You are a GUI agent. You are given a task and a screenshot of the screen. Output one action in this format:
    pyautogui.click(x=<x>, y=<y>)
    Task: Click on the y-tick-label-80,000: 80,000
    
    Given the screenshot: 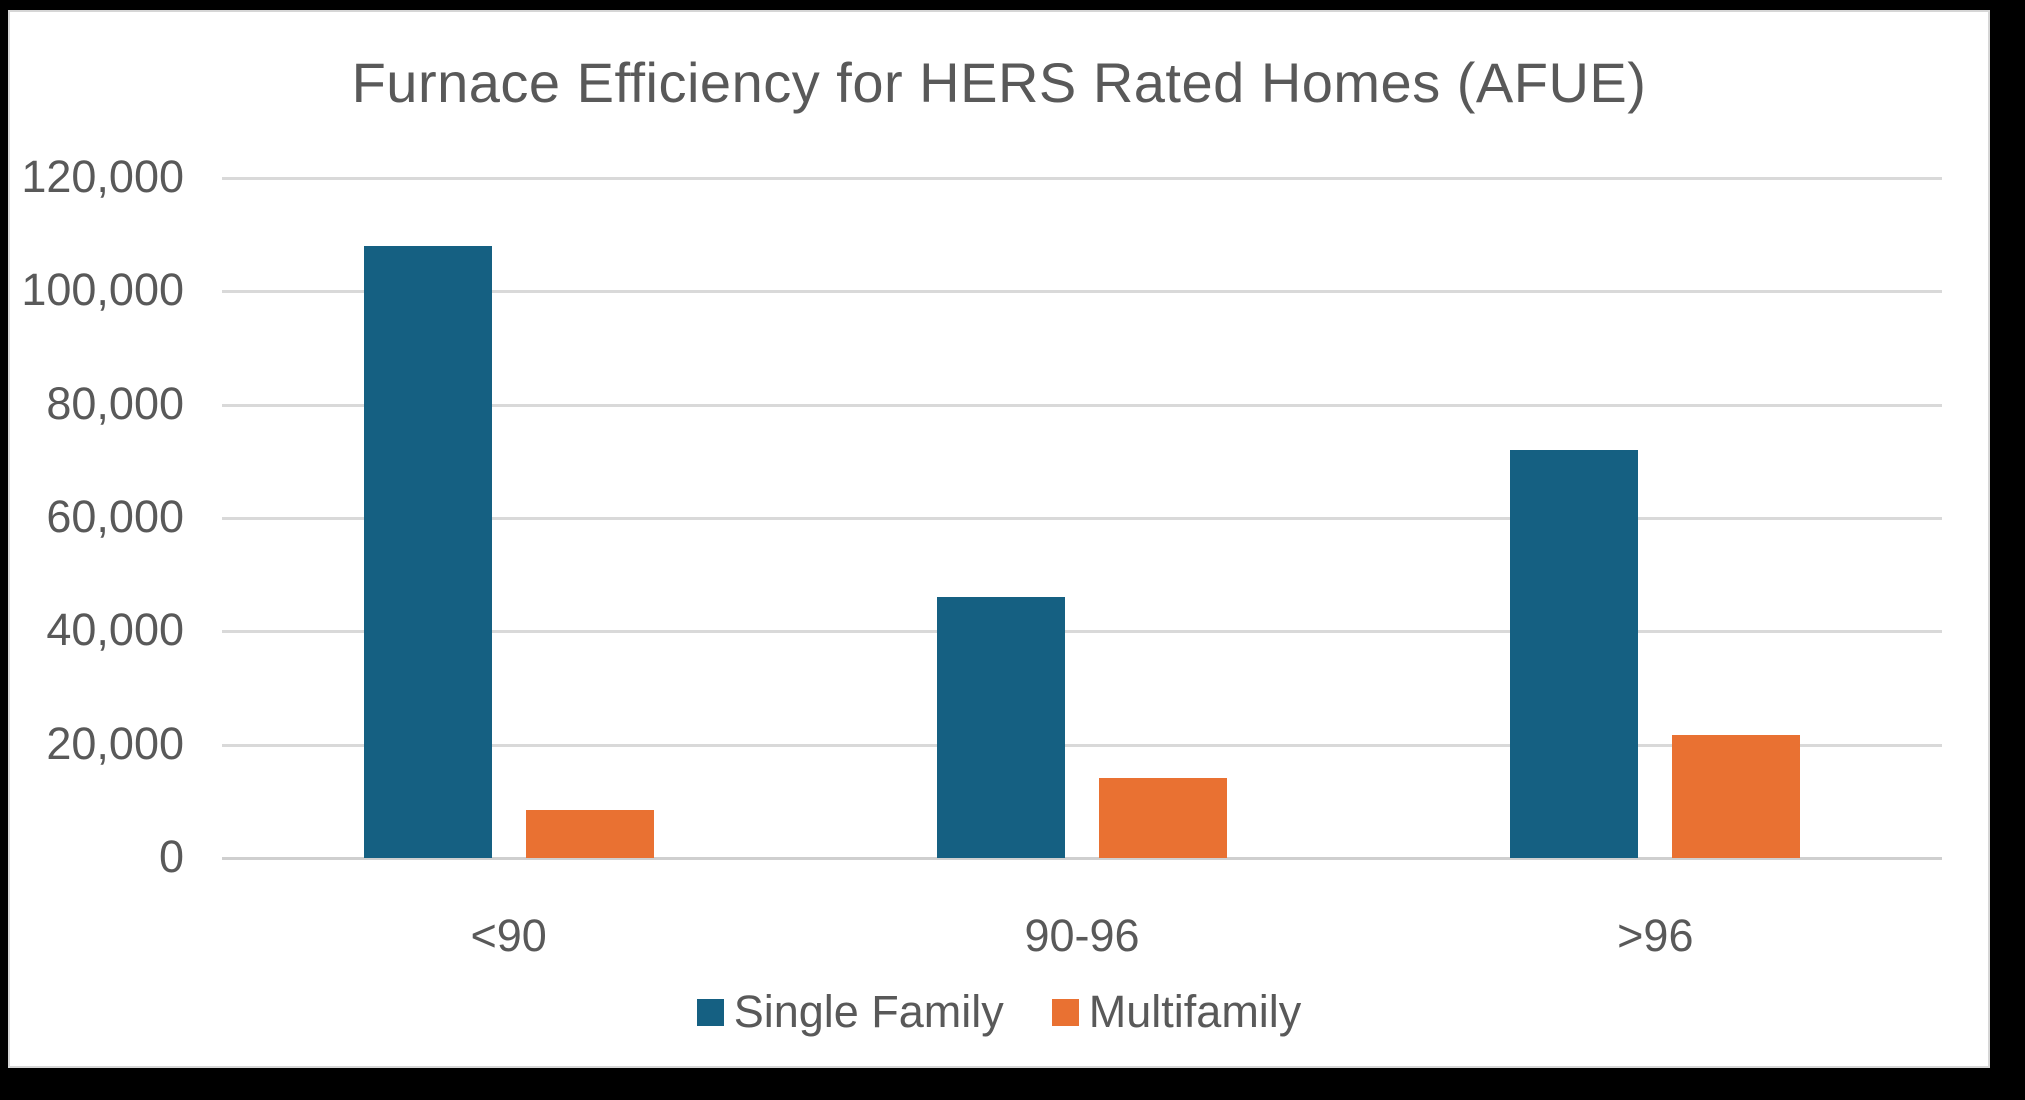 What is the action you would take?
    pyautogui.click(x=115, y=403)
    